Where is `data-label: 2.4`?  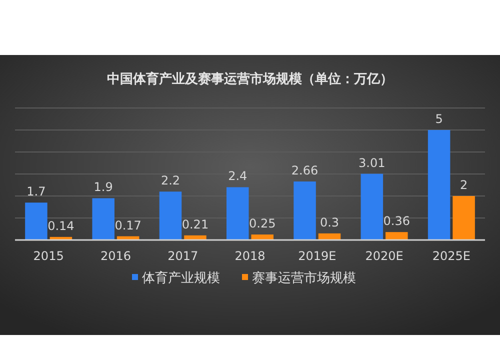
data-label: 2.4 is located at coordinates (238, 176).